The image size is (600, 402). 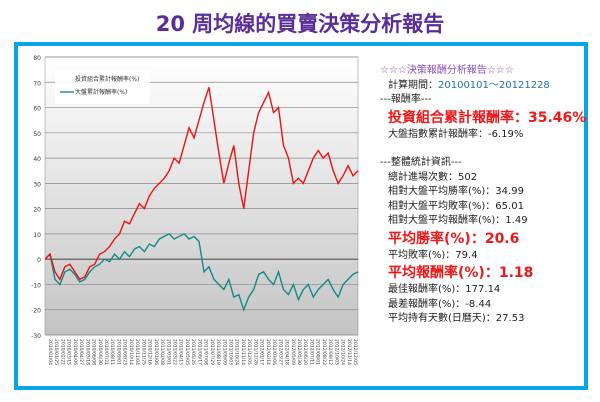 What do you see at coordinates (118, 352) in the screenshot?
I see `x-tick-label: 2010/09/01` at bounding box center [118, 352].